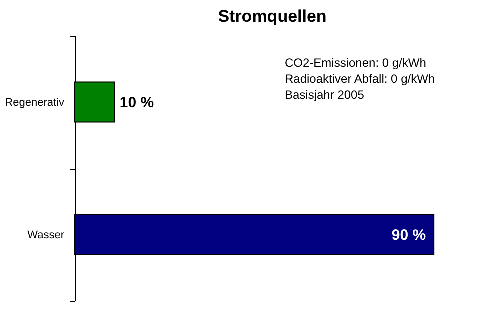 Image resolution: width=481 pixels, height=324 pixels. What do you see at coordinates (35, 102) in the screenshot?
I see `y-tick-label: Regenerativ` at bounding box center [35, 102].